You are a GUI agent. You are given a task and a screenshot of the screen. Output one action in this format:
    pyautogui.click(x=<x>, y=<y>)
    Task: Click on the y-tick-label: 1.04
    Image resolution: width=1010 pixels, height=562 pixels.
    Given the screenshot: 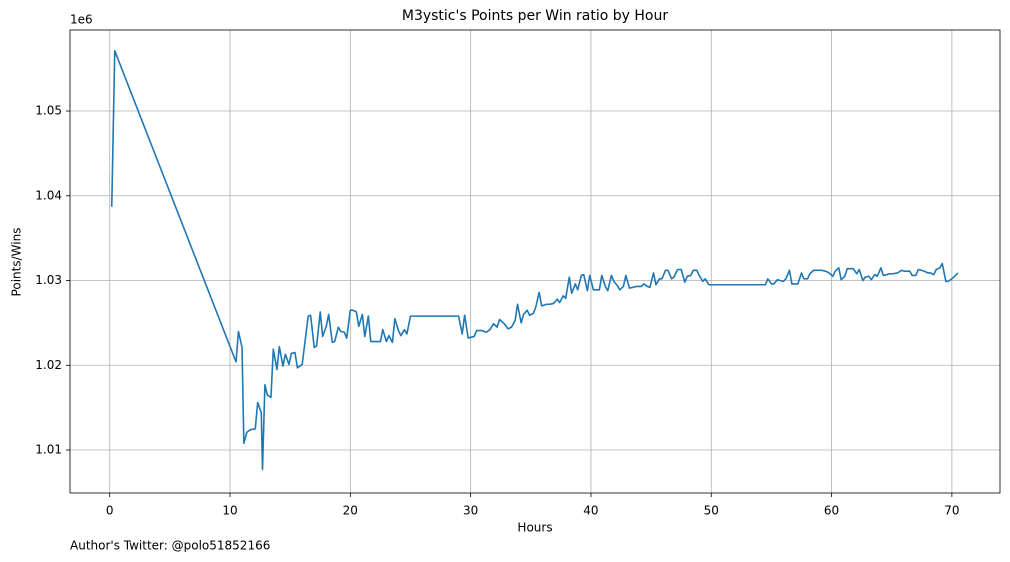 What is the action you would take?
    pyautogui.click(x=48, y=195)
    